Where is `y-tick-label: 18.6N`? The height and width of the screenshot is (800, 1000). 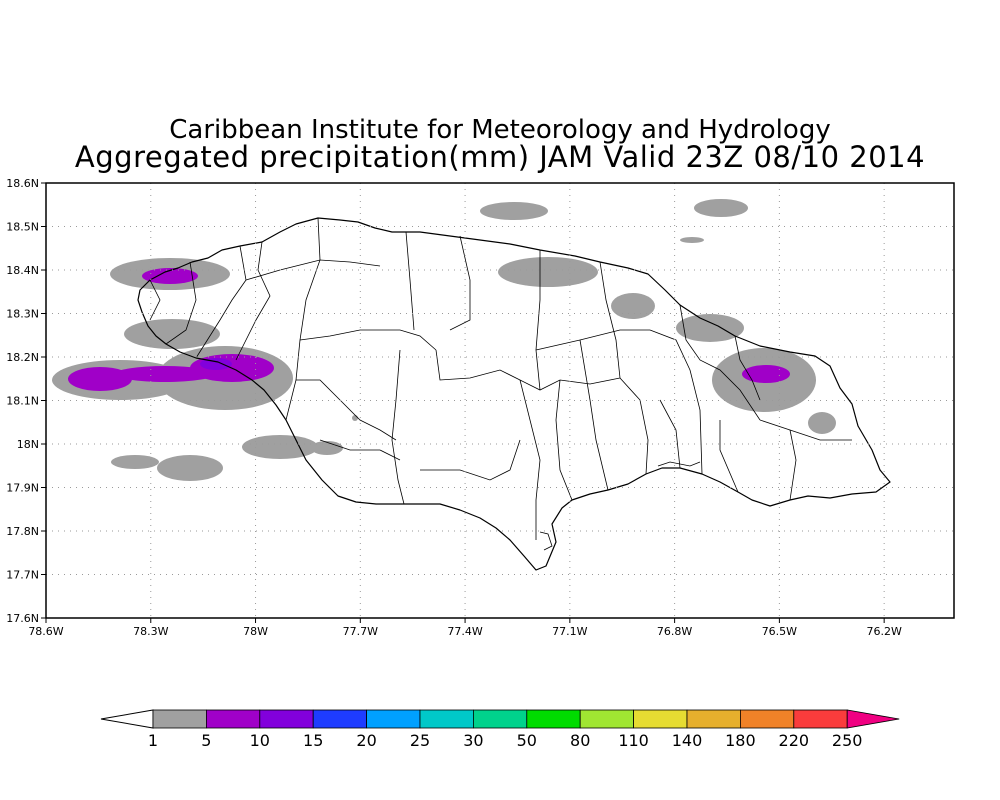 y-tick-label: 18.6N is located at coordinates (22, 183).